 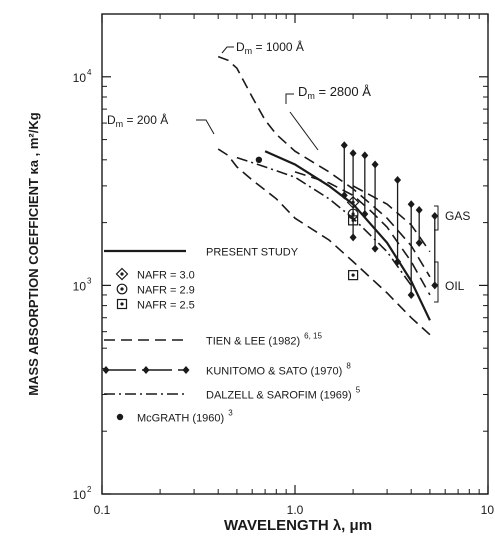 I want to click on legend-label: NAFR = 2.5, so click(x=166, y=306).